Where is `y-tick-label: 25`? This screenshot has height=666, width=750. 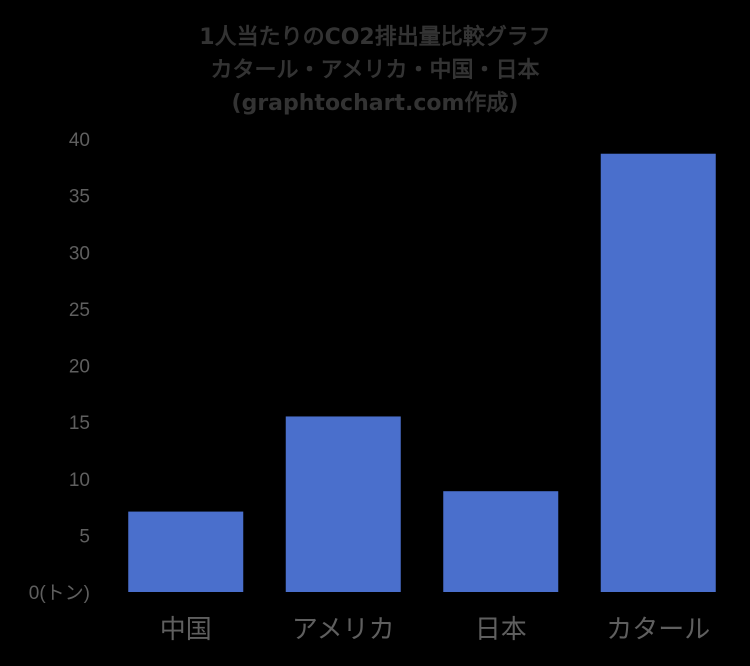
y-tick-label: 25 is located at coordinates (79, 310).